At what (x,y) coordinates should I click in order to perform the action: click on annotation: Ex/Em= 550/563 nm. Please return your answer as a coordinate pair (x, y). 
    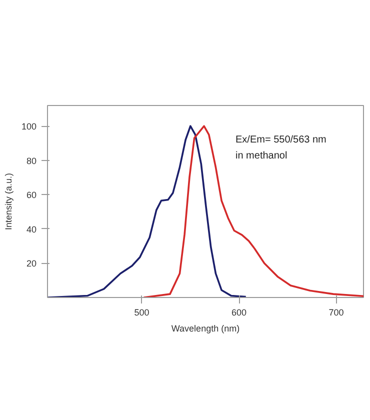
    Looking at the image, I should click on (281, 140).